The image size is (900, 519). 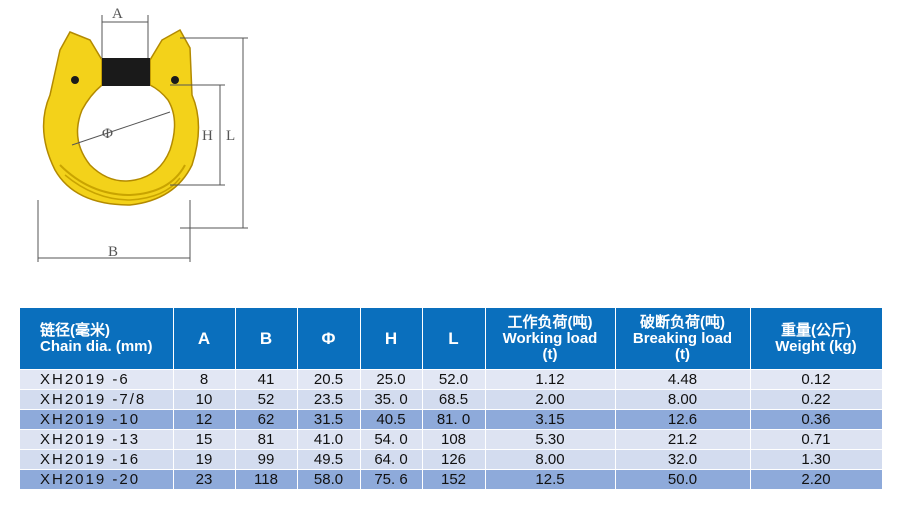 What do you see at coordinates (816, 330) in the screenshot?
I see `header-cn: 重量(公斤)` at bounding box center [816, 330].